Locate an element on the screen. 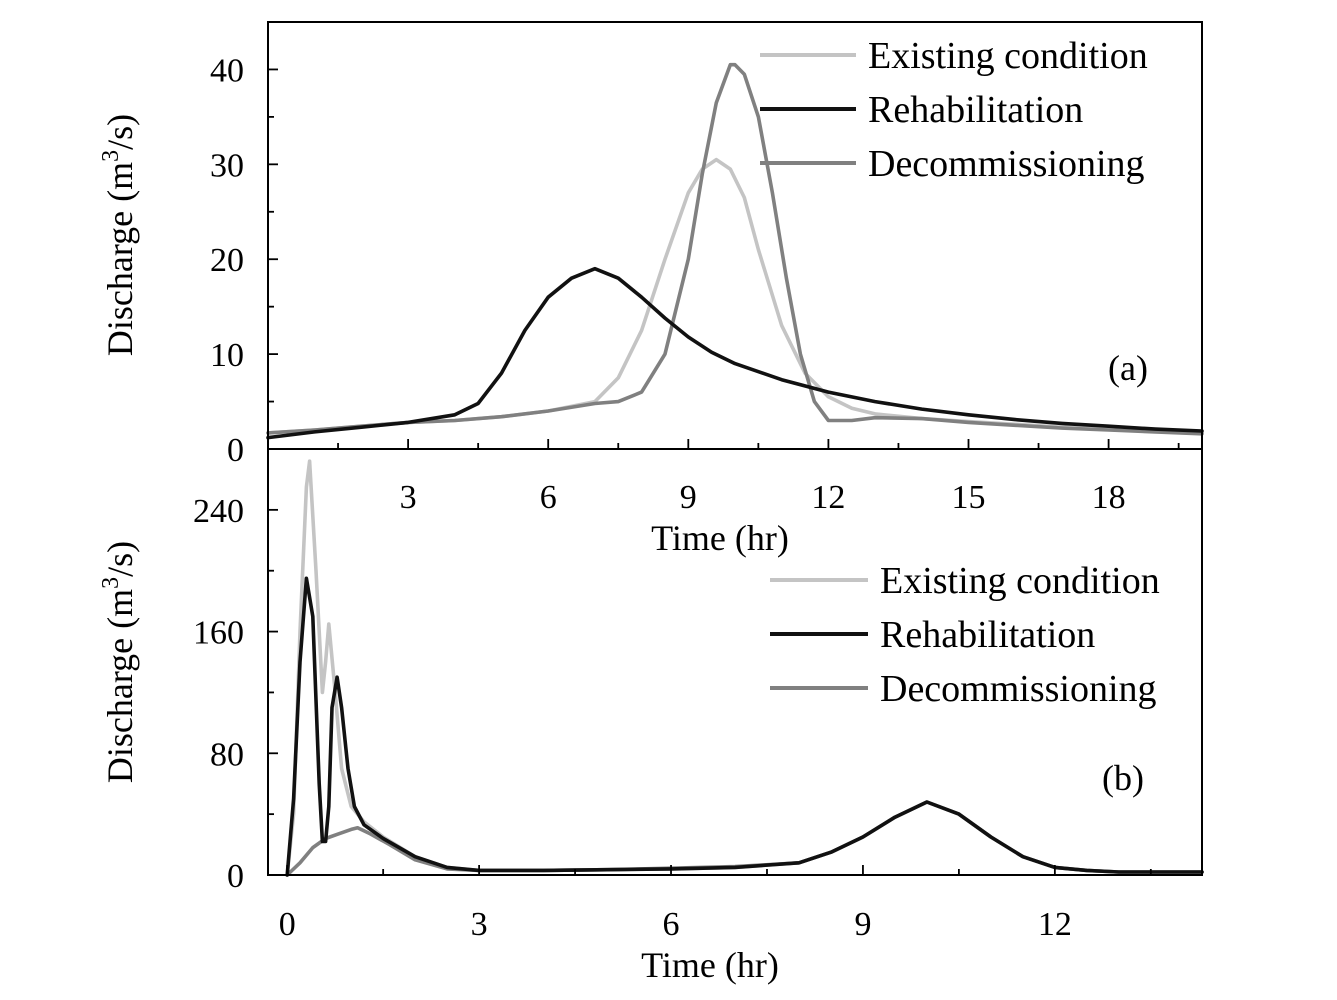 This screenshot has width=1337, height=1000. panel-a-y-axis-title-sup: 3 is located at coordinates (111, 156).